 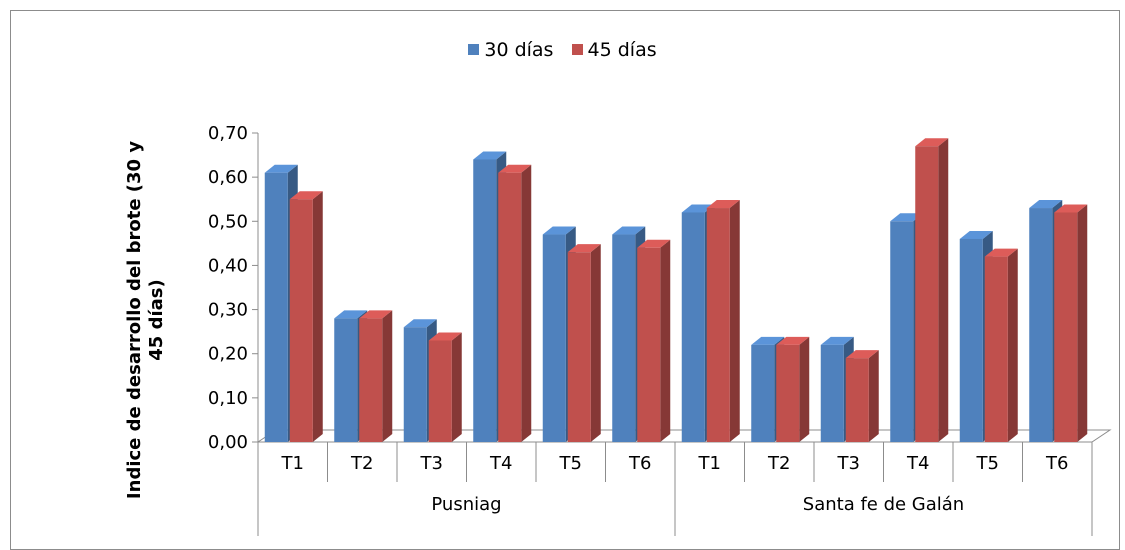 What do you see at coordinates (228, 133) in the screenshot?
I see `y-tick-label: 0,70` at bounding box center [228, 133].